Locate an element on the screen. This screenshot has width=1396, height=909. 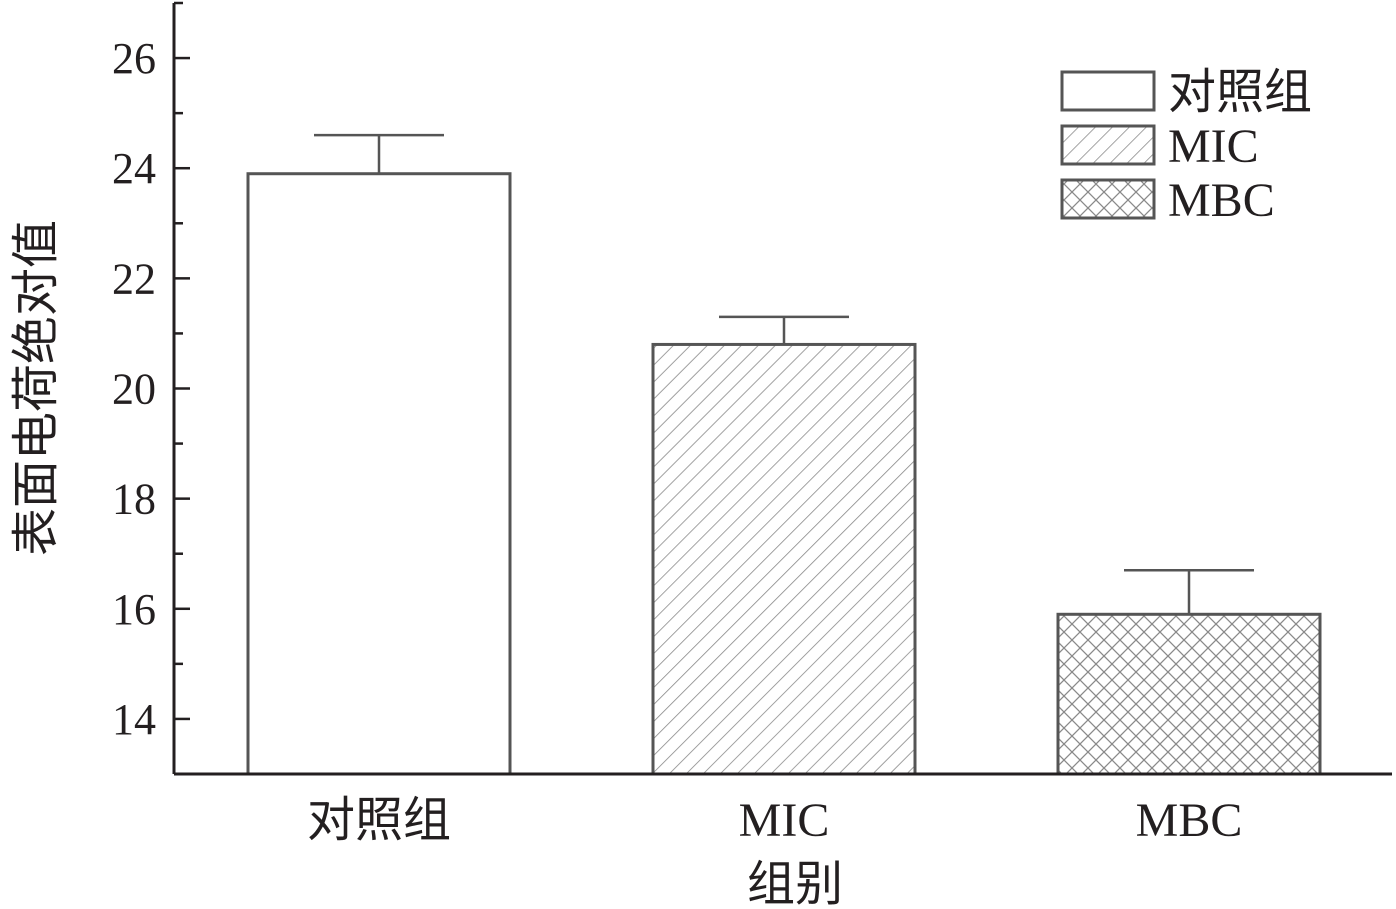
y-ticks-group: 14 16 18 20 22 24 26 is located at coordinates (151, 388).